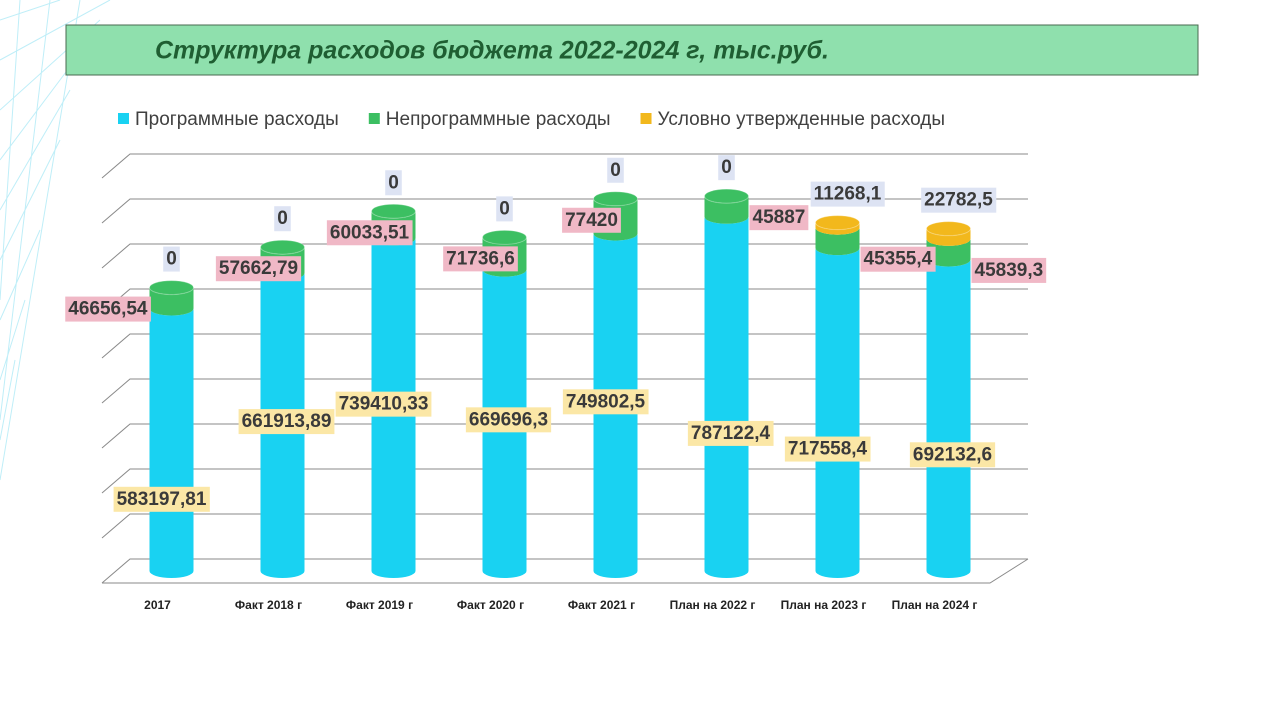 The height and width of the screenshot is (725, 1280). Describe the element at coordinates (824, 605) in the screenshot. I see `x-tick-label: План на 2023 г` at that location.